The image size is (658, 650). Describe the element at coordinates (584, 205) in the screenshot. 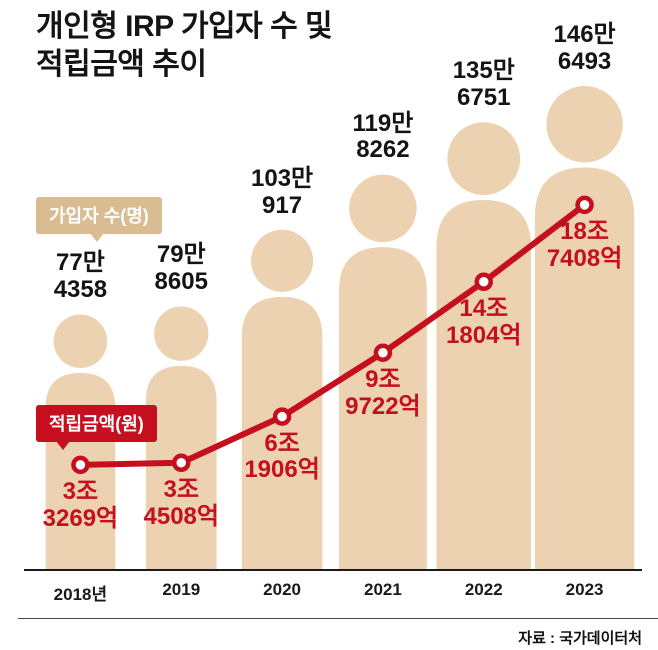

I see `amount-marker-2023` at that location.